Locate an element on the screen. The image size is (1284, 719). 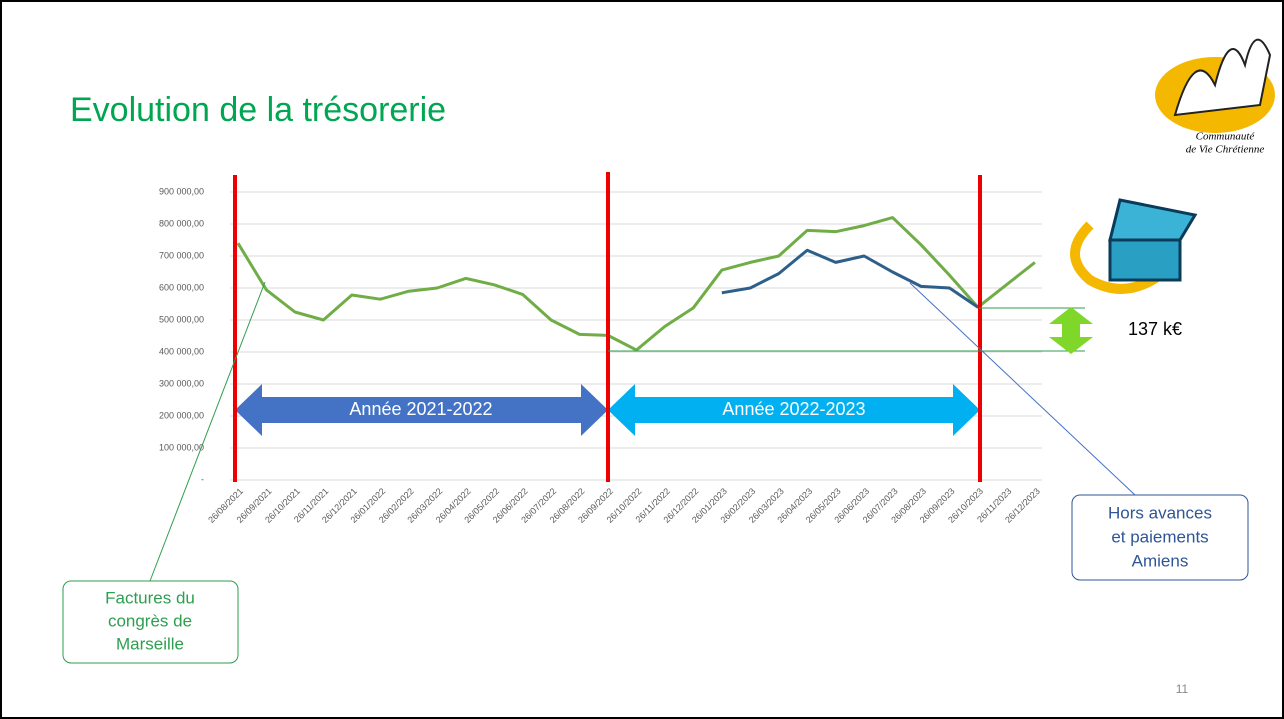
y-tick-label: - is located at coordinates (202, 479).